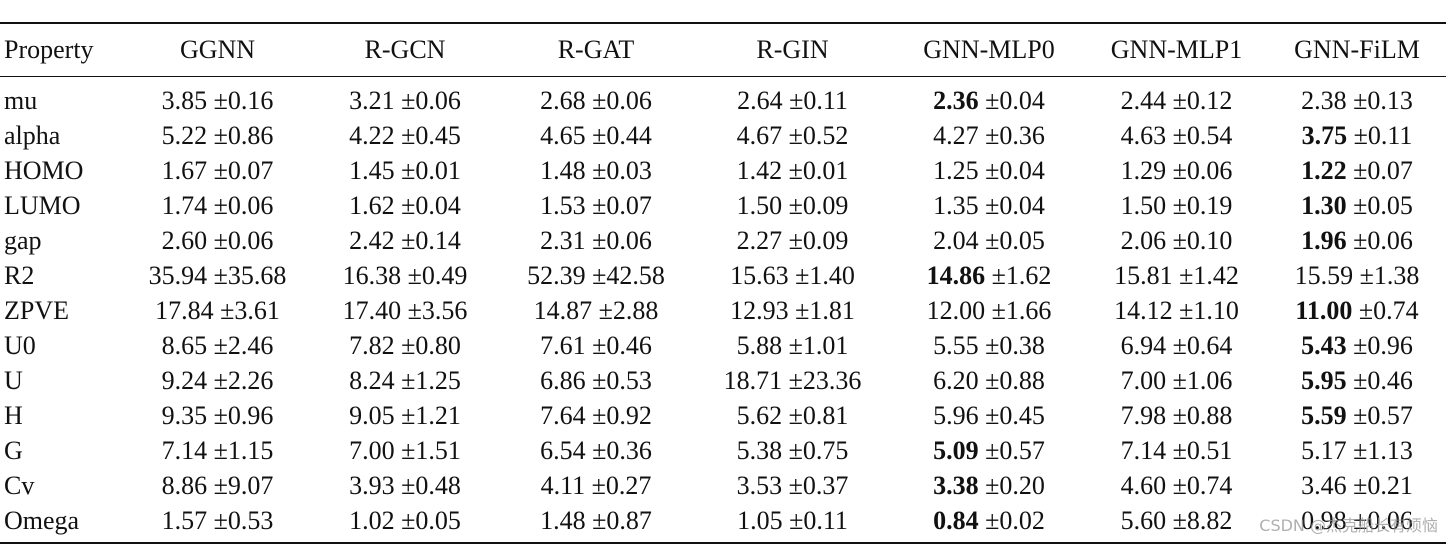 The width and height of the screenshot is (1446, 546). Describe the element at coordinates (32, 135) in the screenshot. I see `property-cell: alpha` at that location.